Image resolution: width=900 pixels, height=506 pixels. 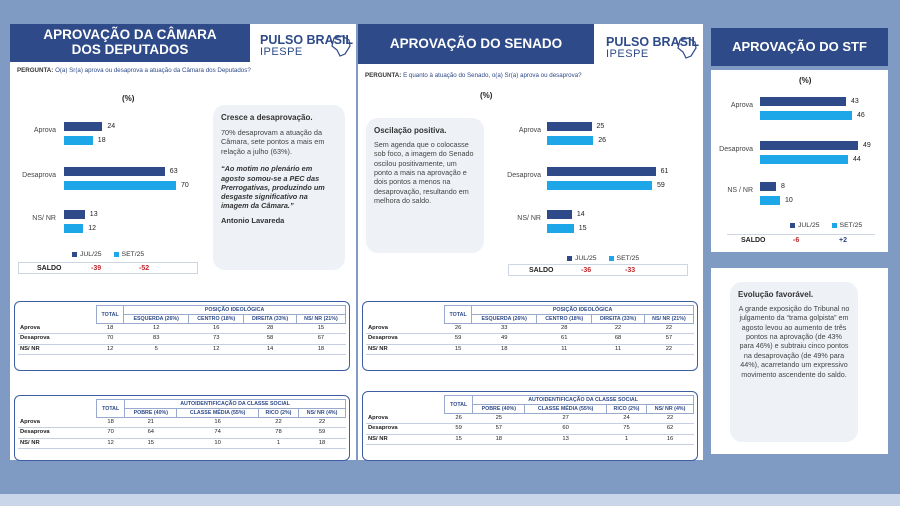 What do you see at coordinates (108, 254) in the screenshot?
I see `camara-legend: JUL/25 SET/25` at bounding box center [108, 254].